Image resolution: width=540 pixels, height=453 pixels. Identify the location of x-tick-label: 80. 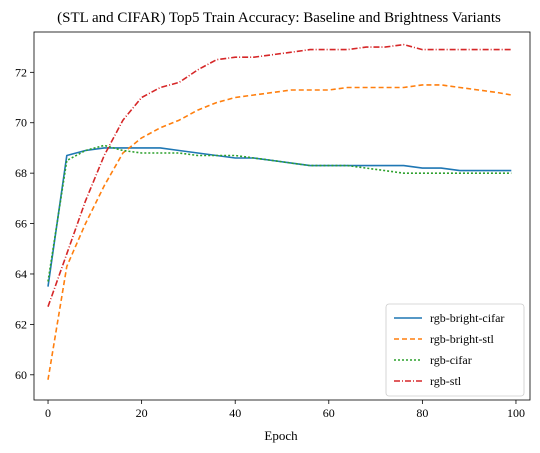
(422, 413).